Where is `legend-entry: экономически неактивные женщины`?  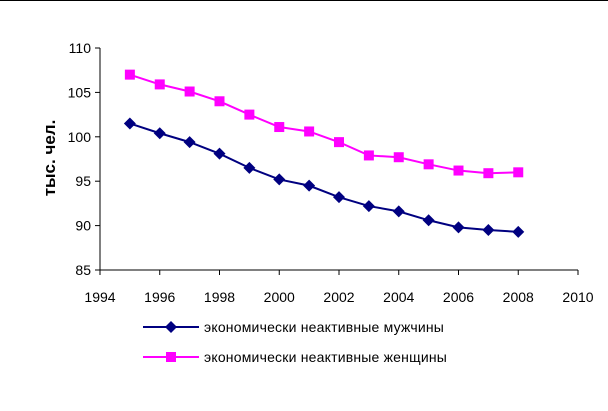 legend-entry: экономически неактивные женщины is located at coordinates (295, 357).